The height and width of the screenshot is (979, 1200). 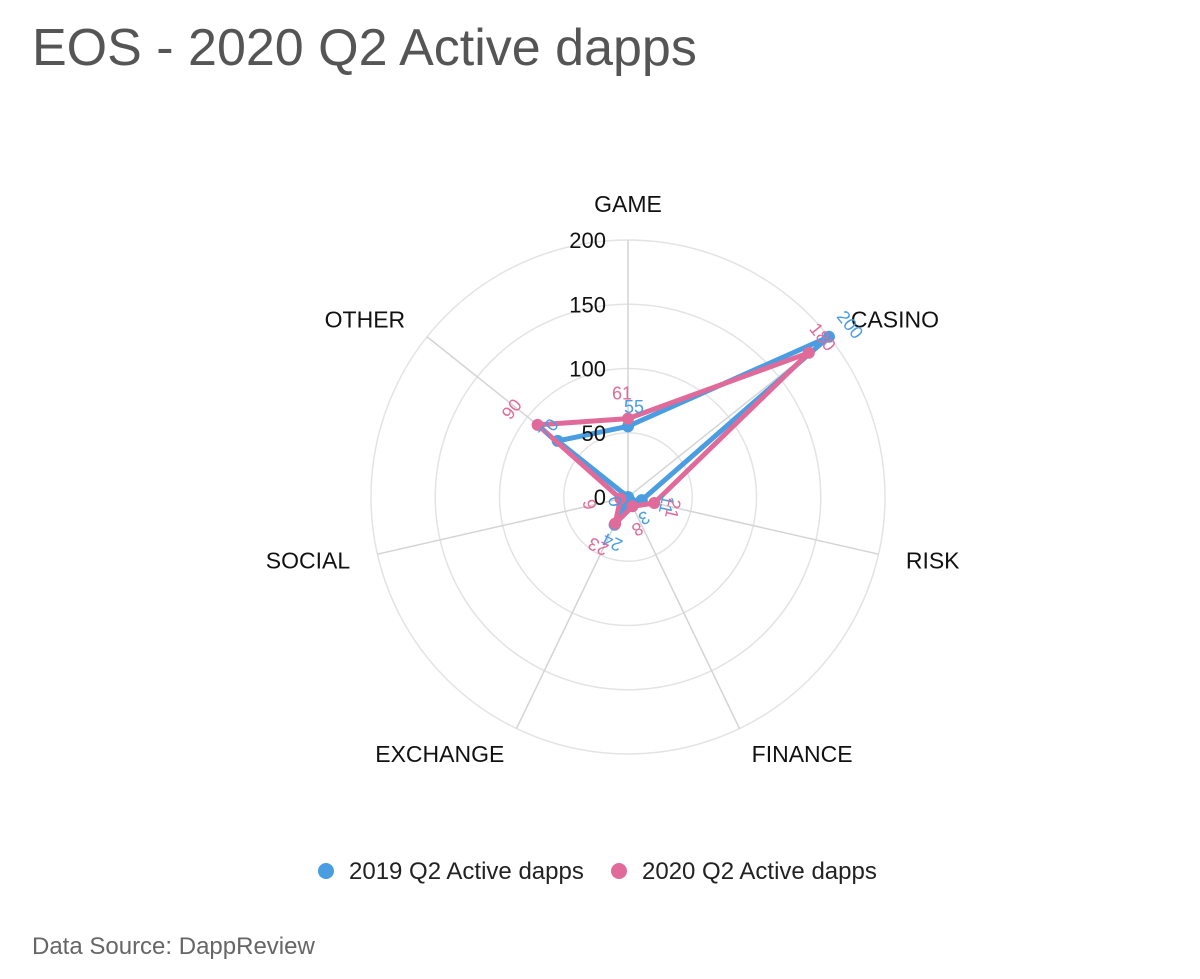 I want to click on data-label: 90, so click(x=512, y=409).